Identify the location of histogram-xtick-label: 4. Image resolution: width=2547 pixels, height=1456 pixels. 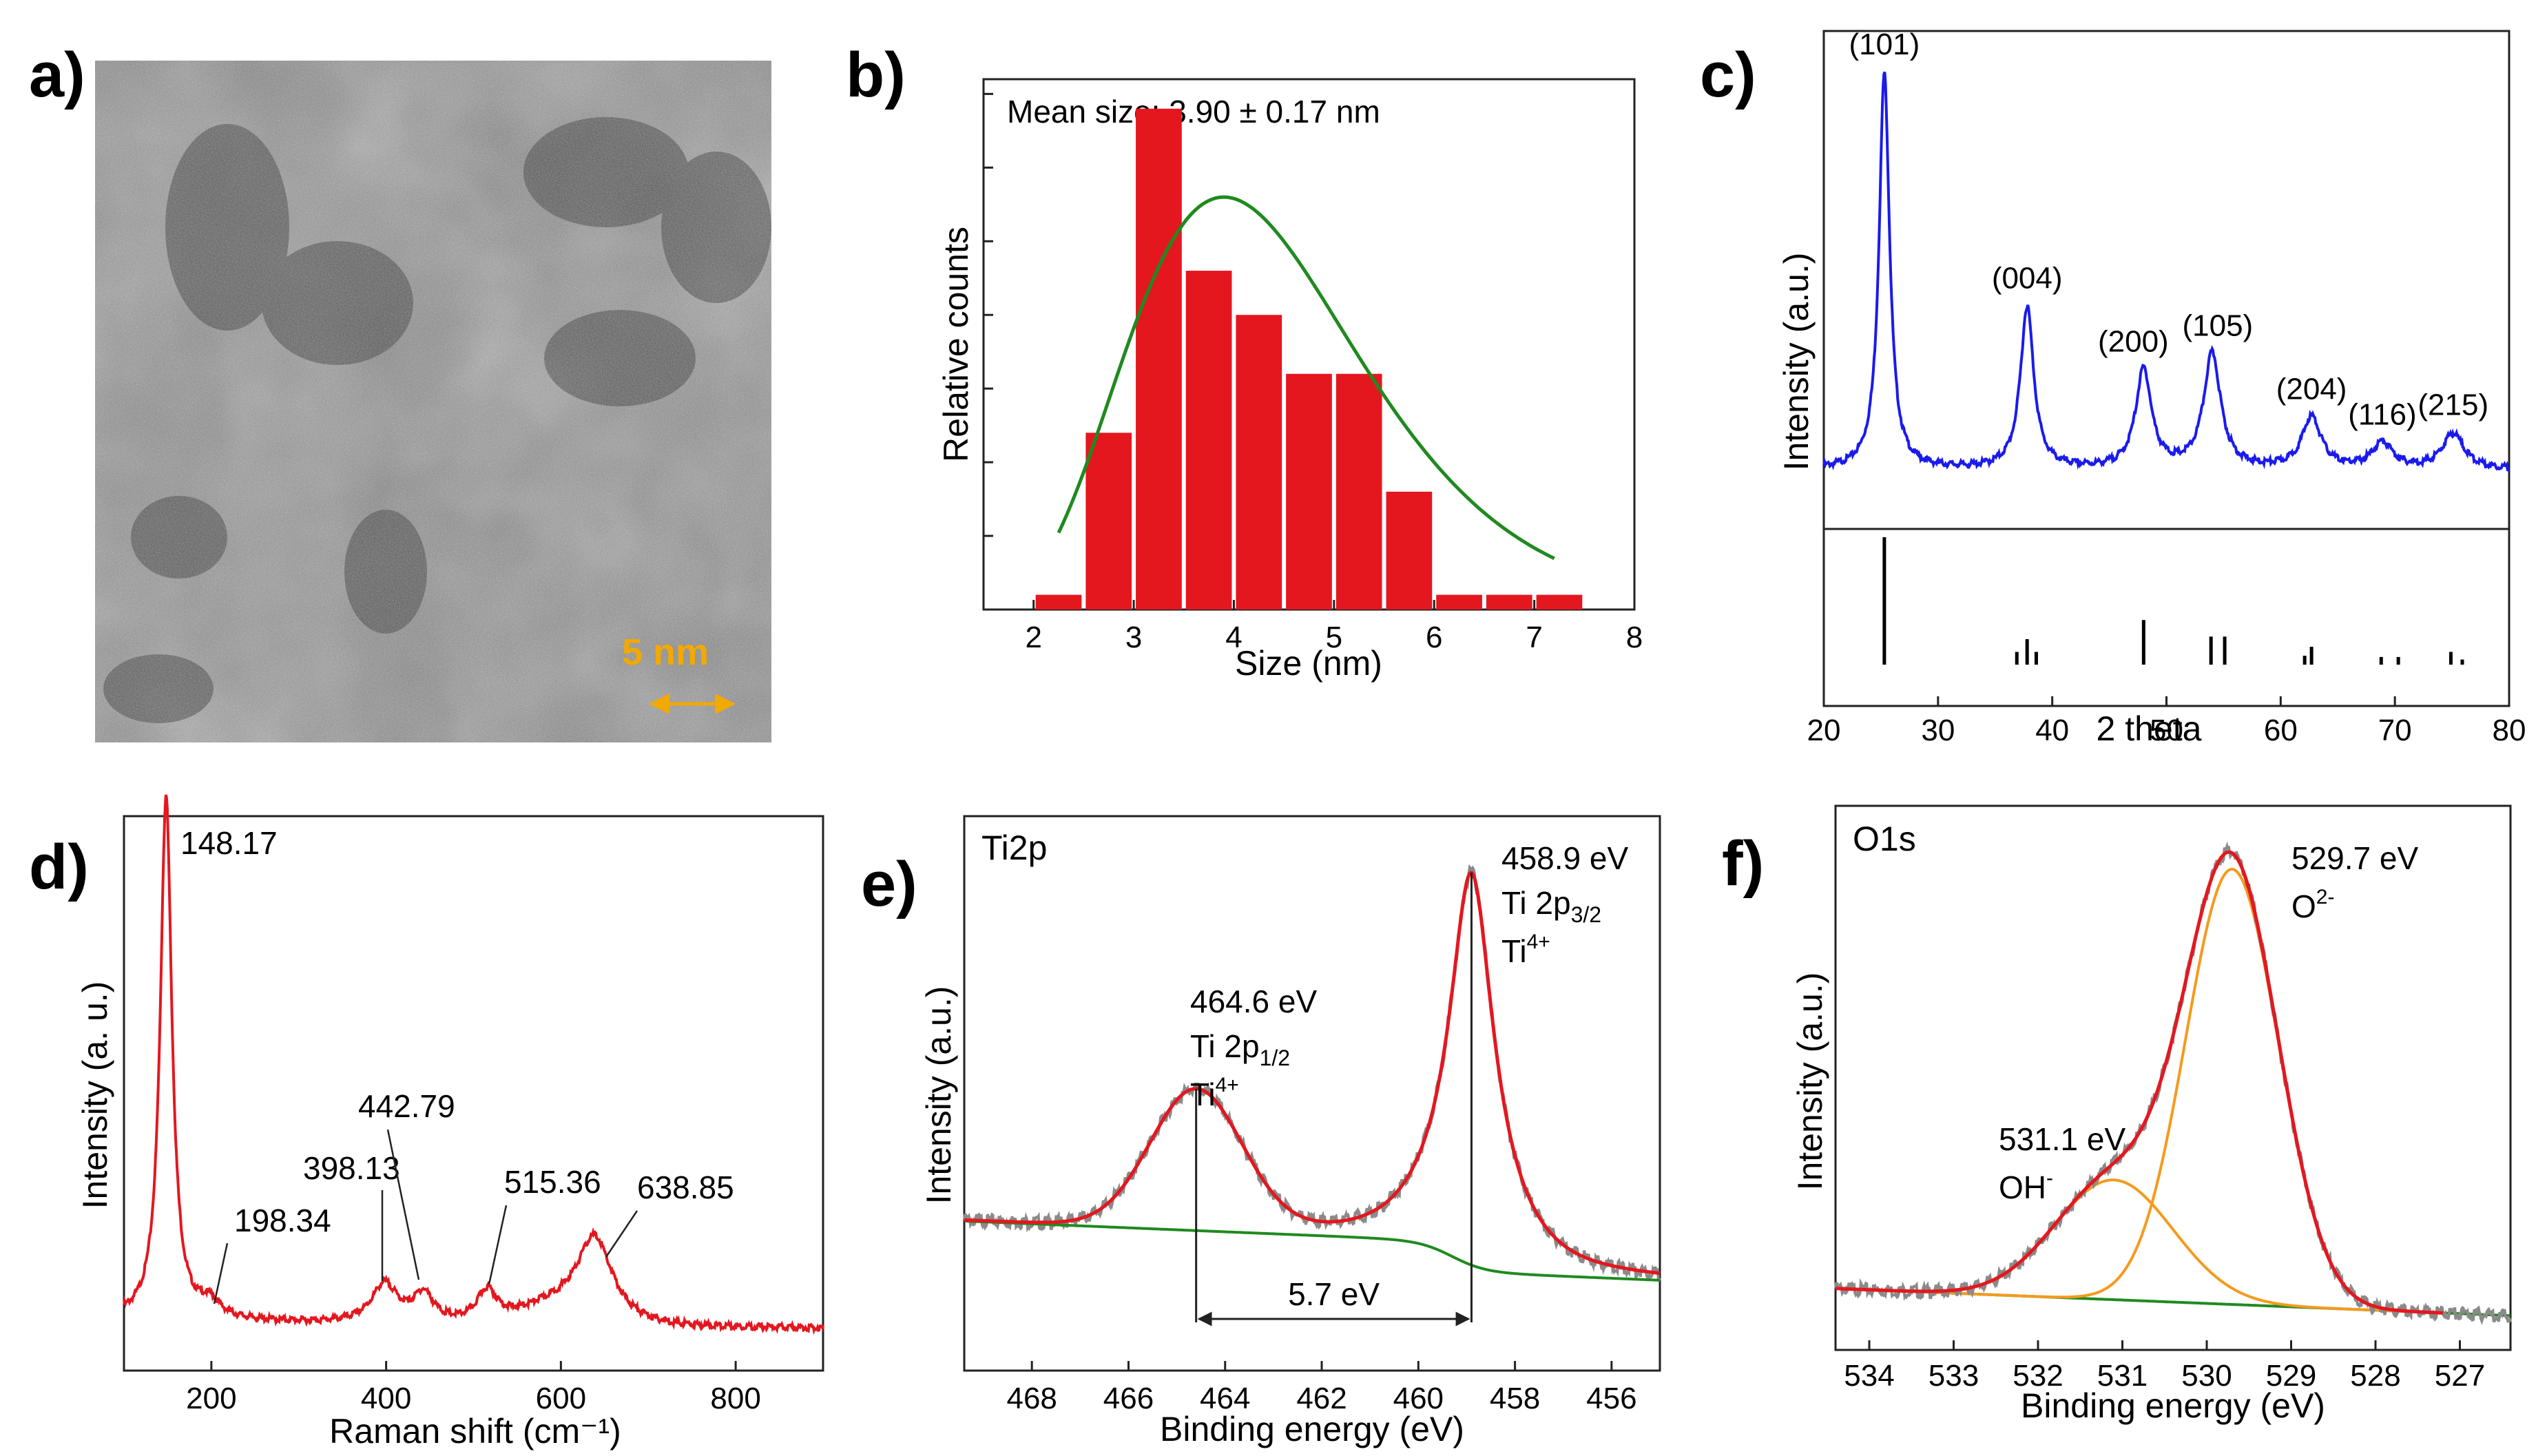
(1233, 637).